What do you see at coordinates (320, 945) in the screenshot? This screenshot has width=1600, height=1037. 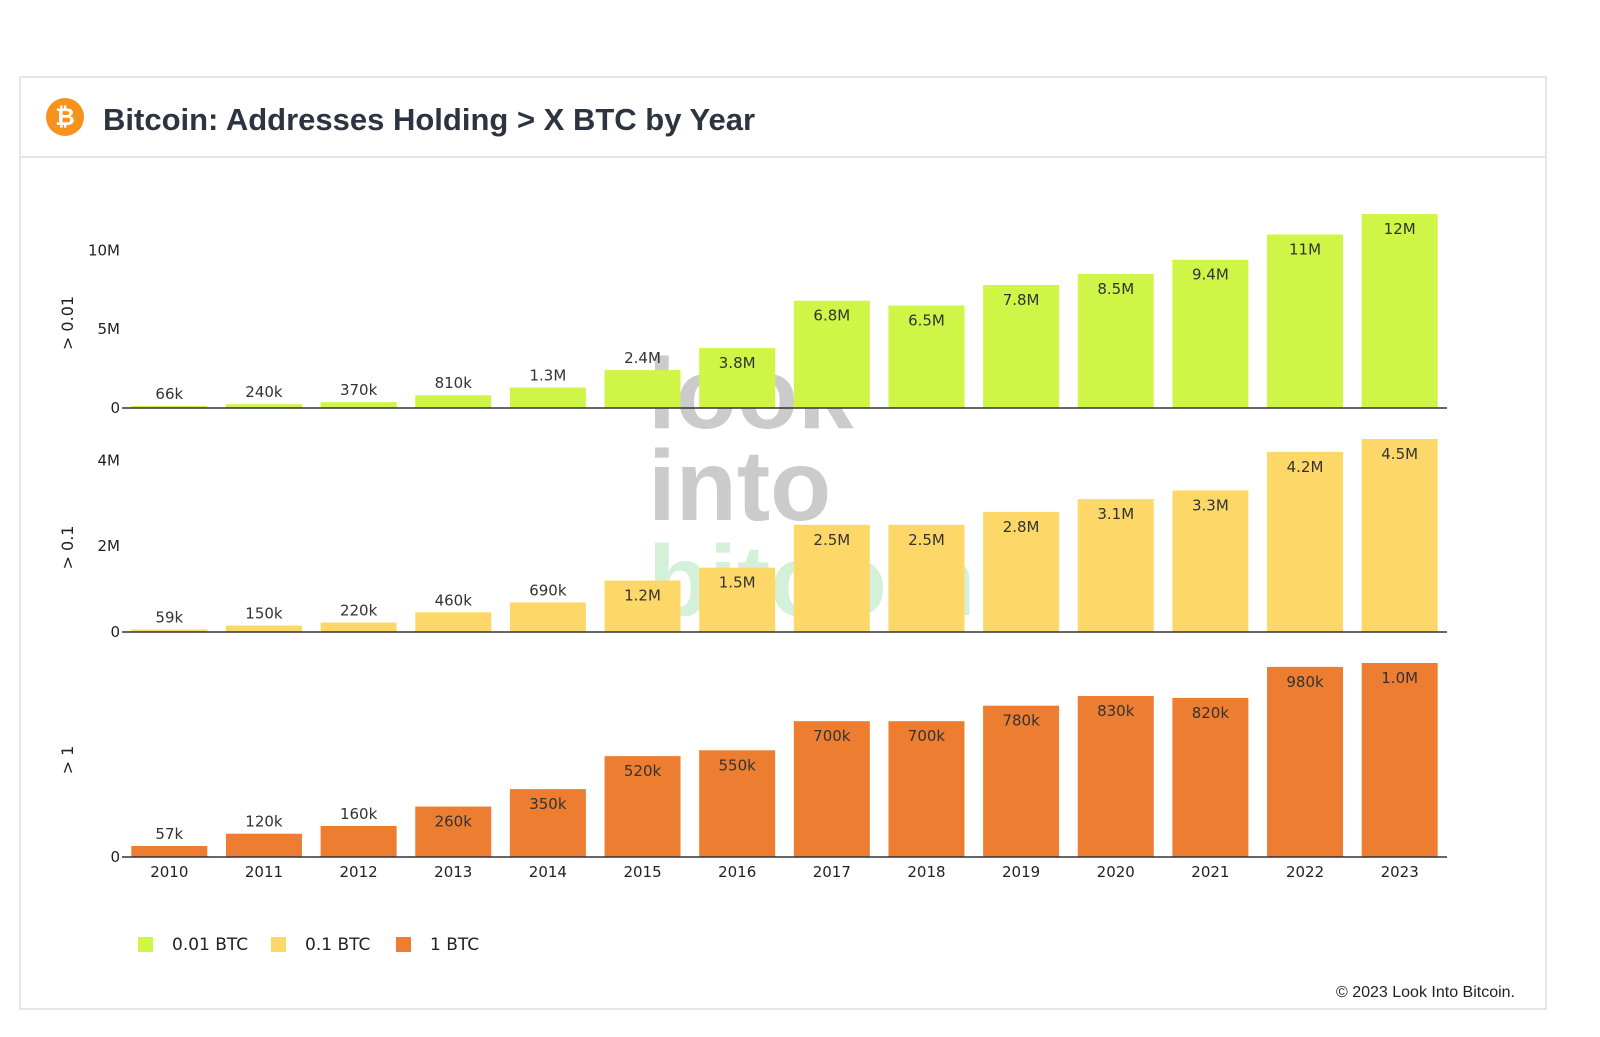 I see `legend-item: 0.1 BTC` at bounding box center [320, 945].